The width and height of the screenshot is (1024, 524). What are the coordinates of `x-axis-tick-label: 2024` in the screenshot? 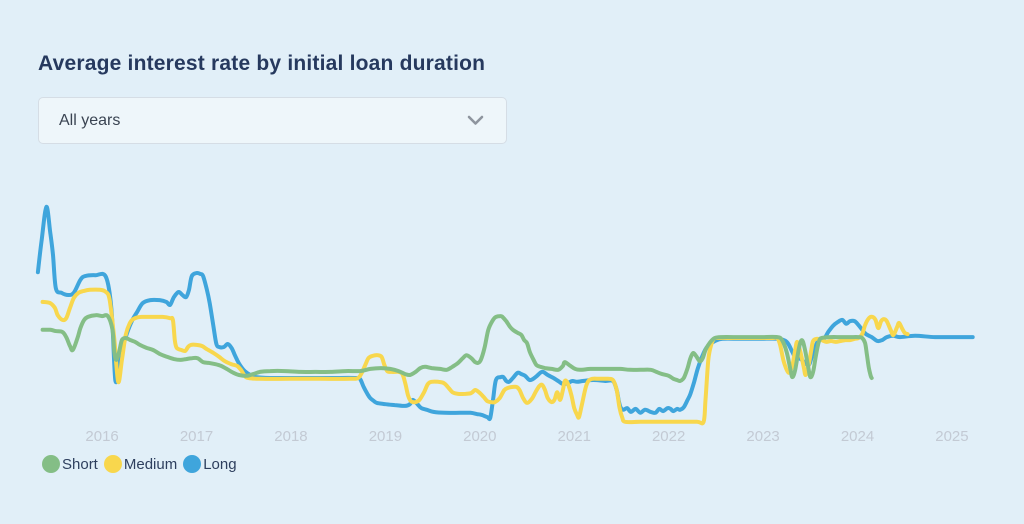 It's located at (857, 436).